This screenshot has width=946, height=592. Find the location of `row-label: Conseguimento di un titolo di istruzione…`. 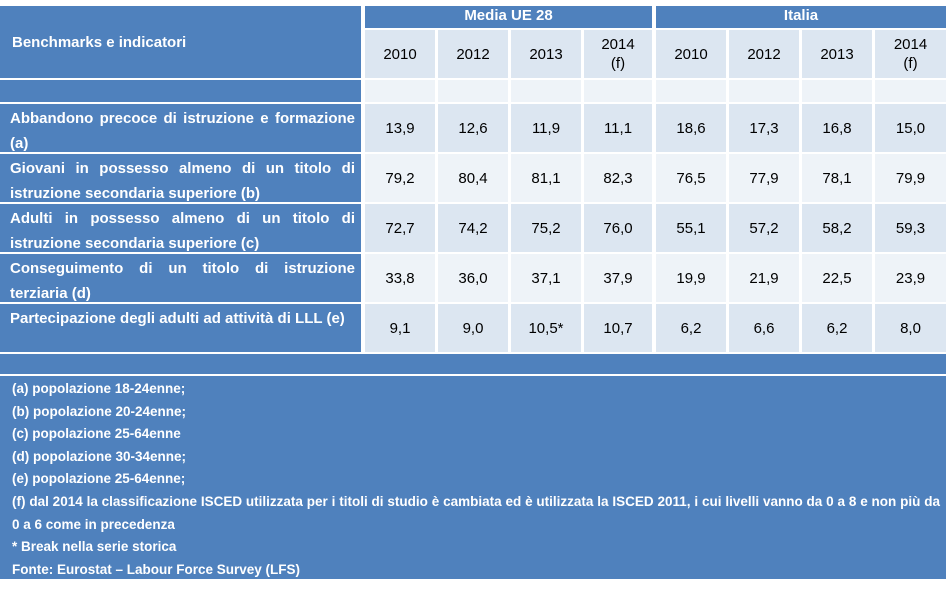

row-label: Conseguimento di un titolo di istruzione… is located at coordinates (180, 278).